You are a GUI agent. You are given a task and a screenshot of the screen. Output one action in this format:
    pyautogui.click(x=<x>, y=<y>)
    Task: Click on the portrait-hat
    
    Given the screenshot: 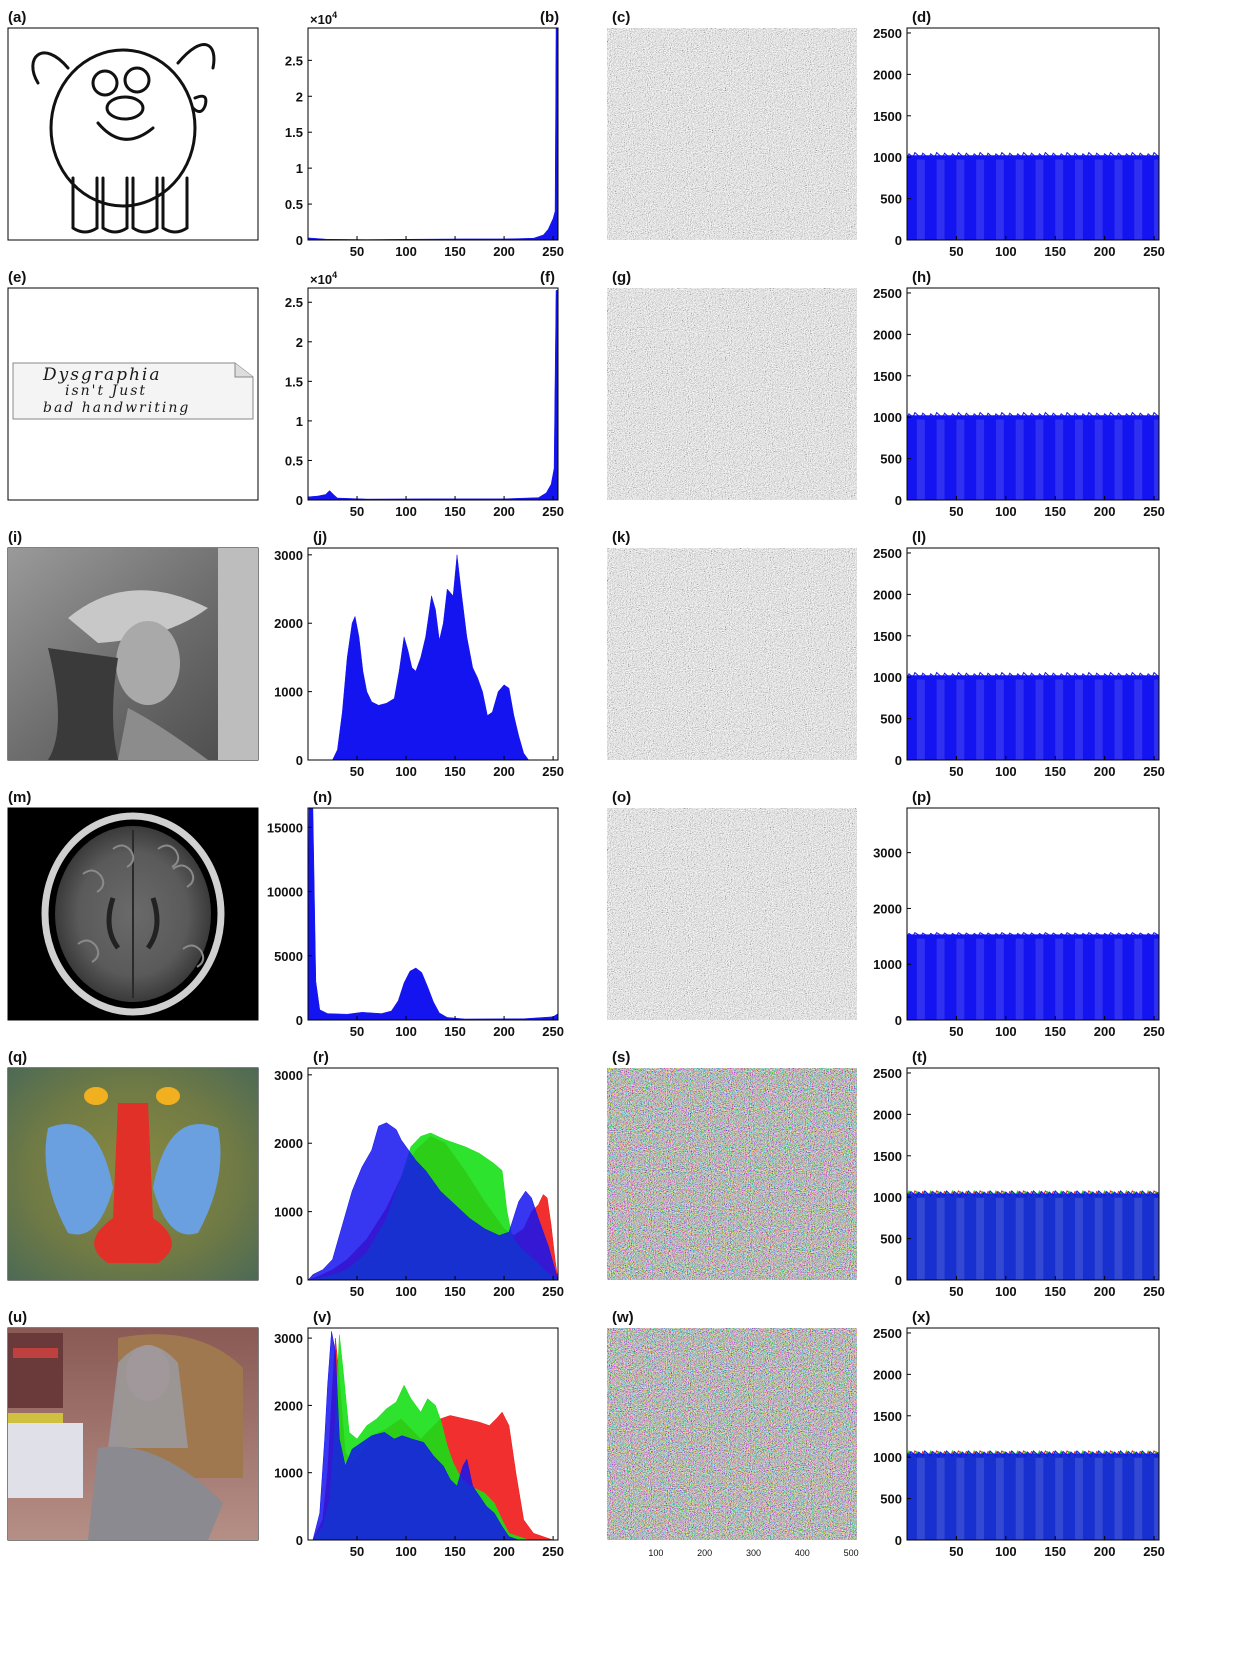 What is the action you would take?
    pyautogui.click(x=138, y=616)
    